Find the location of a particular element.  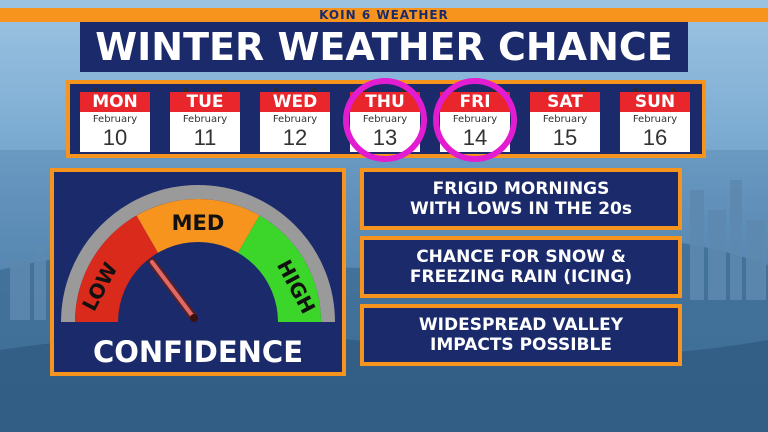

info-box-2: CHANCE FOR SNOW & FREEZING RAIN (ICING) is located at coordinates (521, 267).